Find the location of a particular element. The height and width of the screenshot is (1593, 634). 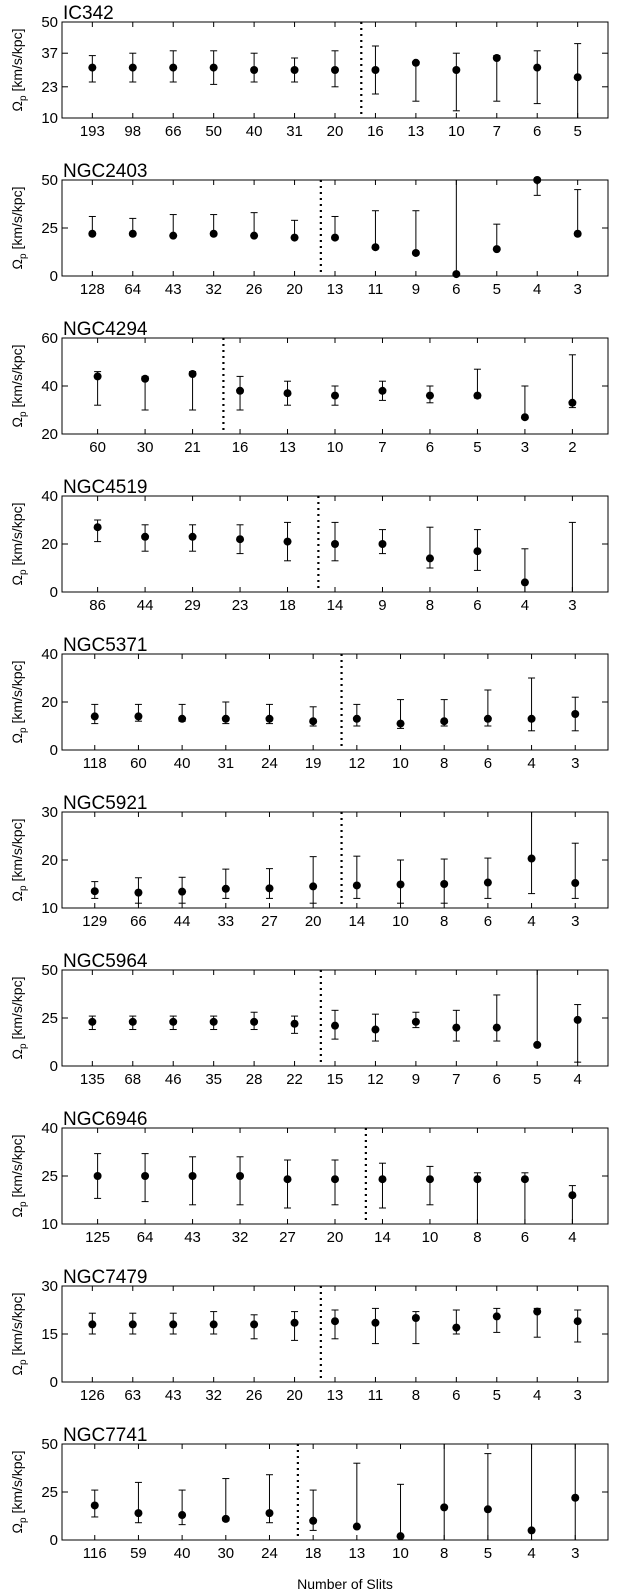

x-tick-label: 129 is located at coordinates (94, 921).